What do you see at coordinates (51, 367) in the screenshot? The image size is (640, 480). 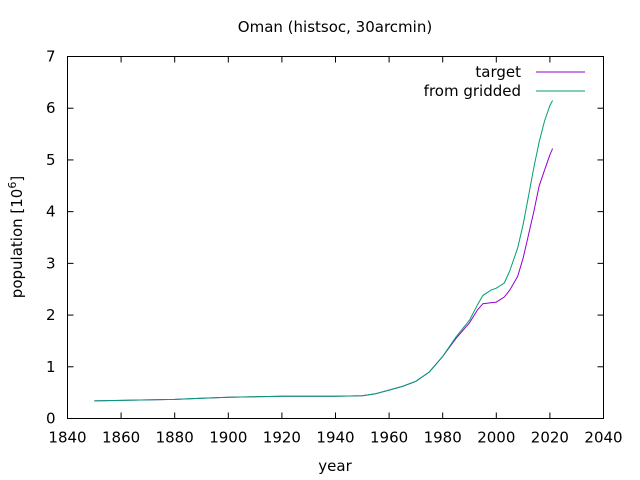 I see `y-tick-label: 1` at bounding box center [51, 367].